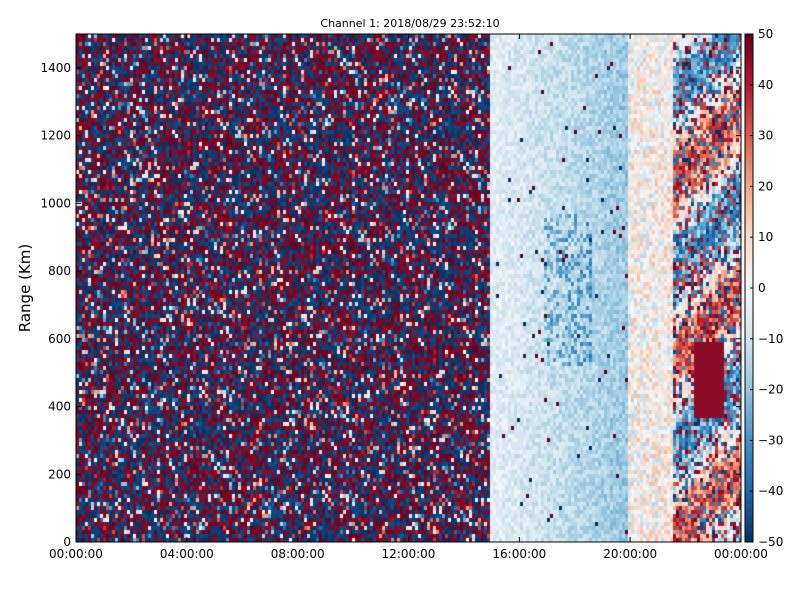 This screenshot has height=604, width=800. I want to click on chart-title: Channel 1: 2018/08/29 23:52:10, so click(409, 23).